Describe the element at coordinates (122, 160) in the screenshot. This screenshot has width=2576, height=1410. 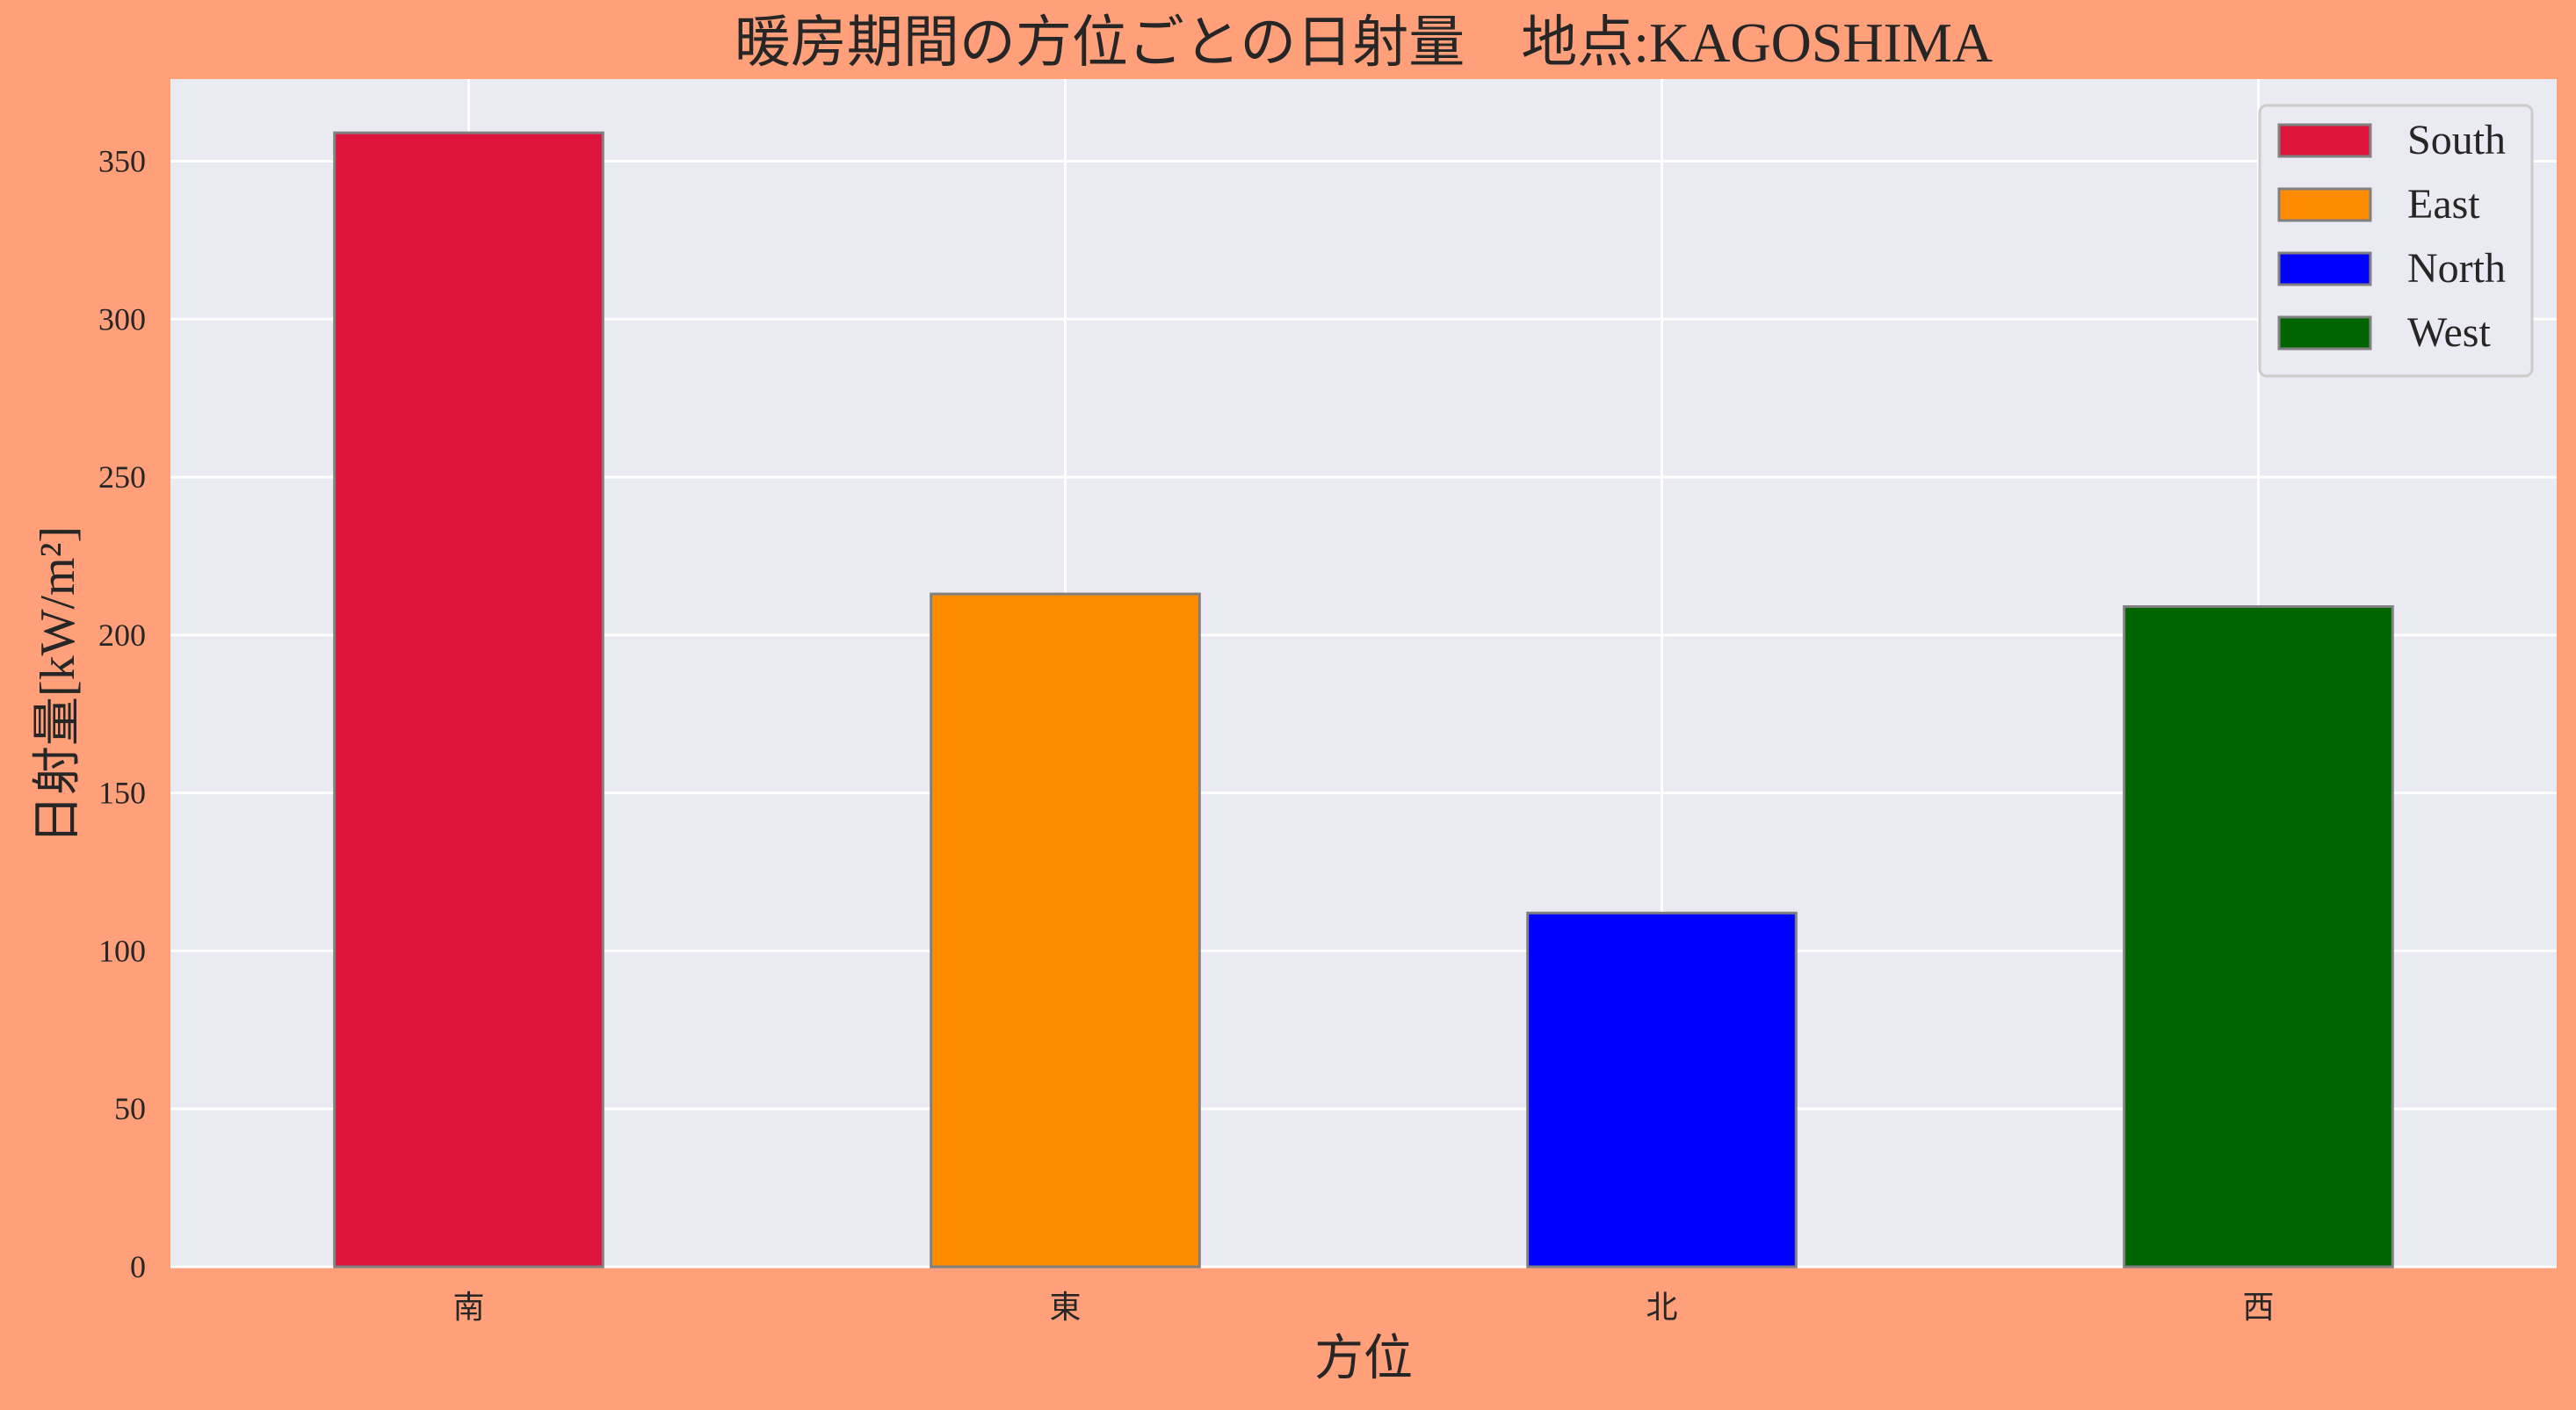
I see `y-tick-label: 350` at that location.